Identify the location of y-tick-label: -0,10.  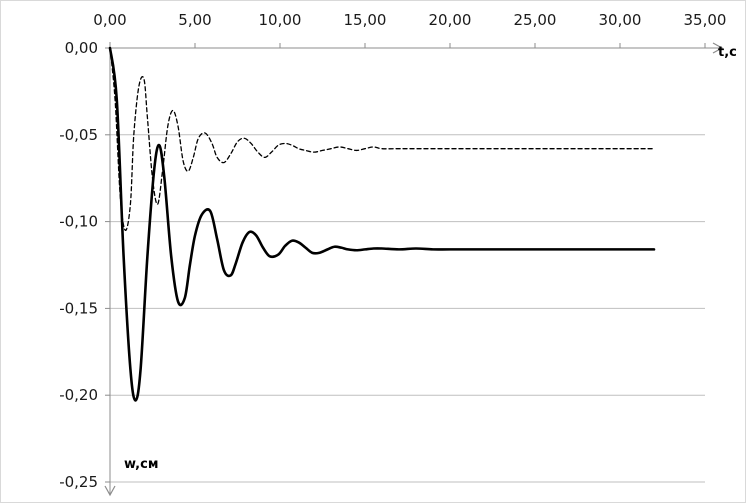
(78, 222).